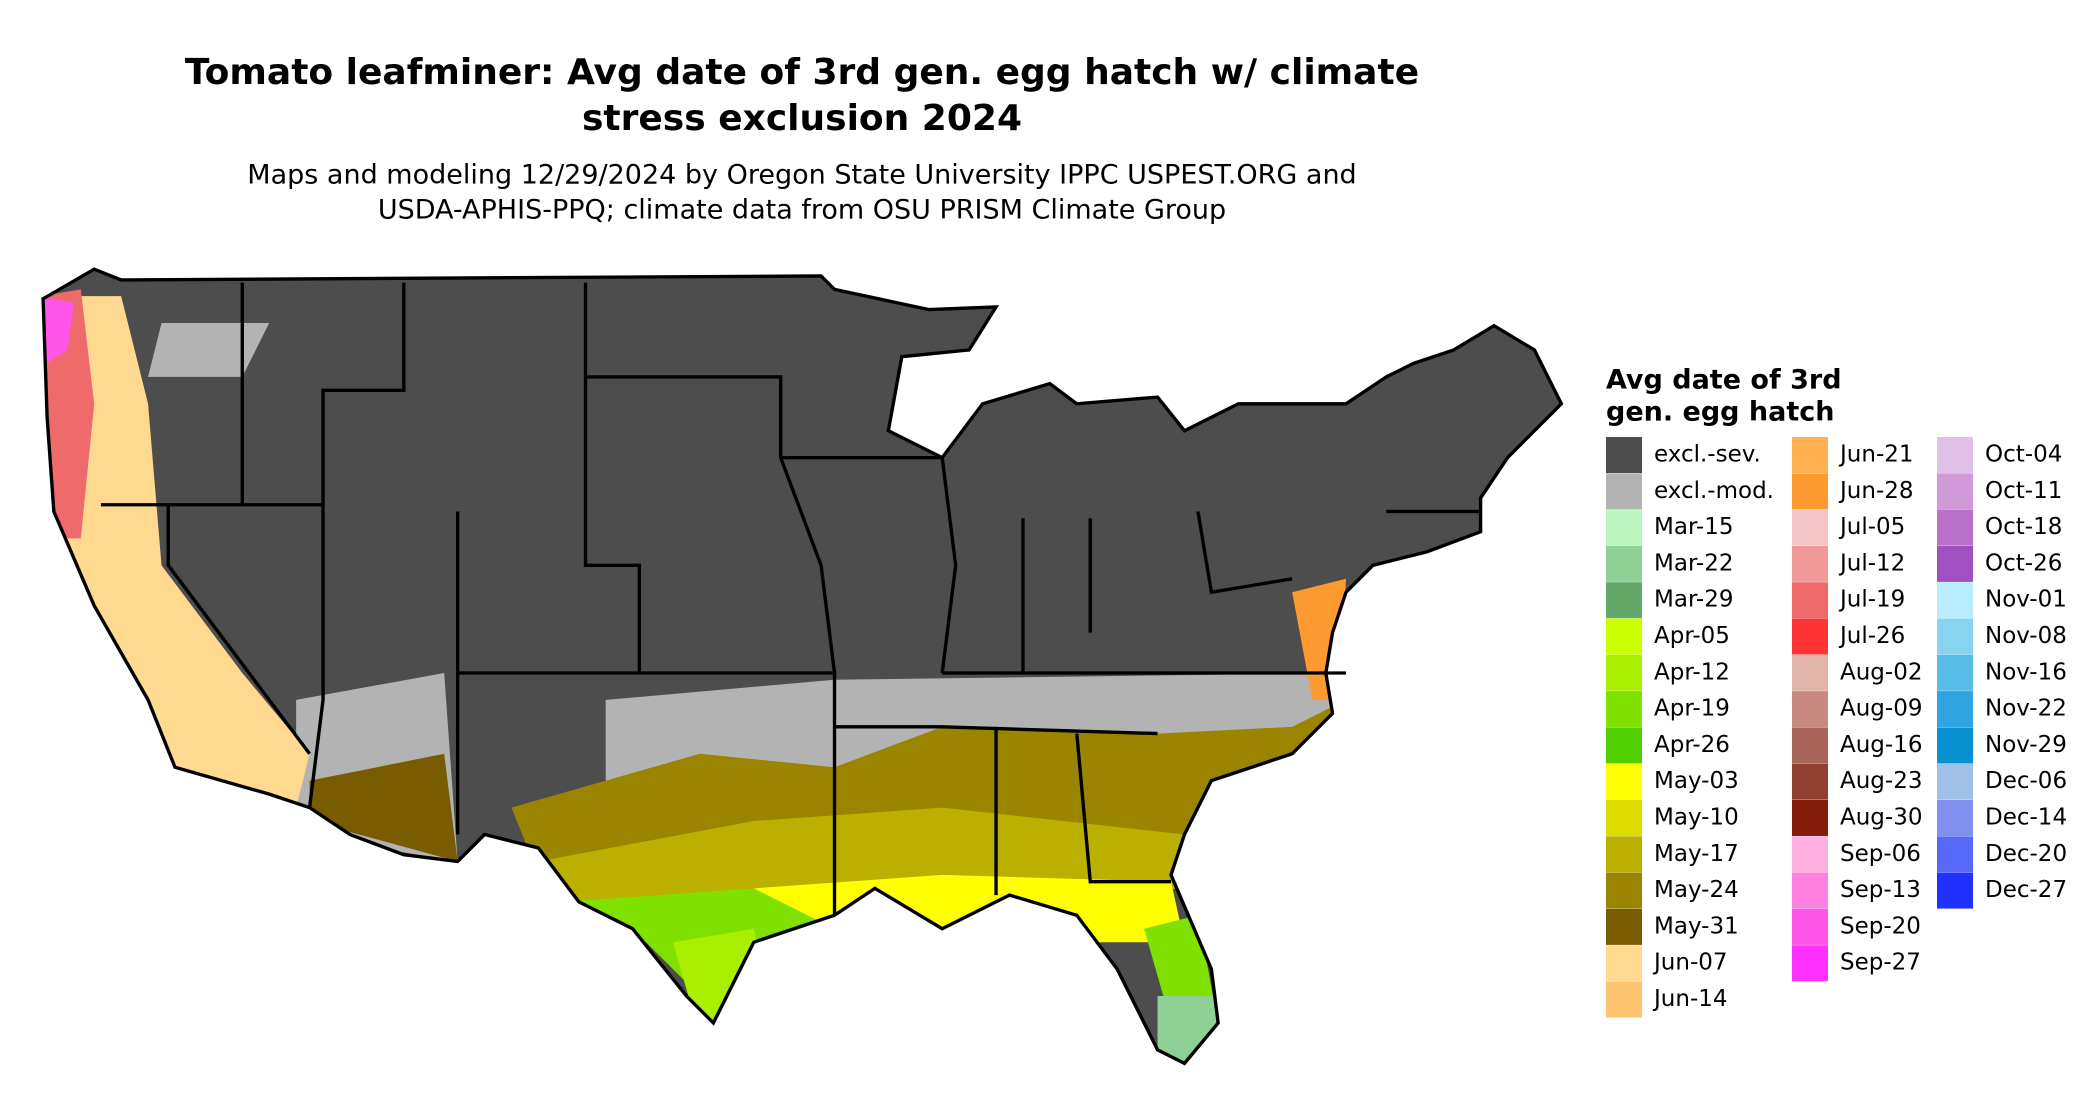  What do you see at coordinates (2026, 818) in the screenshot?
I see `legend-label: Dec-14` at bounding box center [2026, 818].